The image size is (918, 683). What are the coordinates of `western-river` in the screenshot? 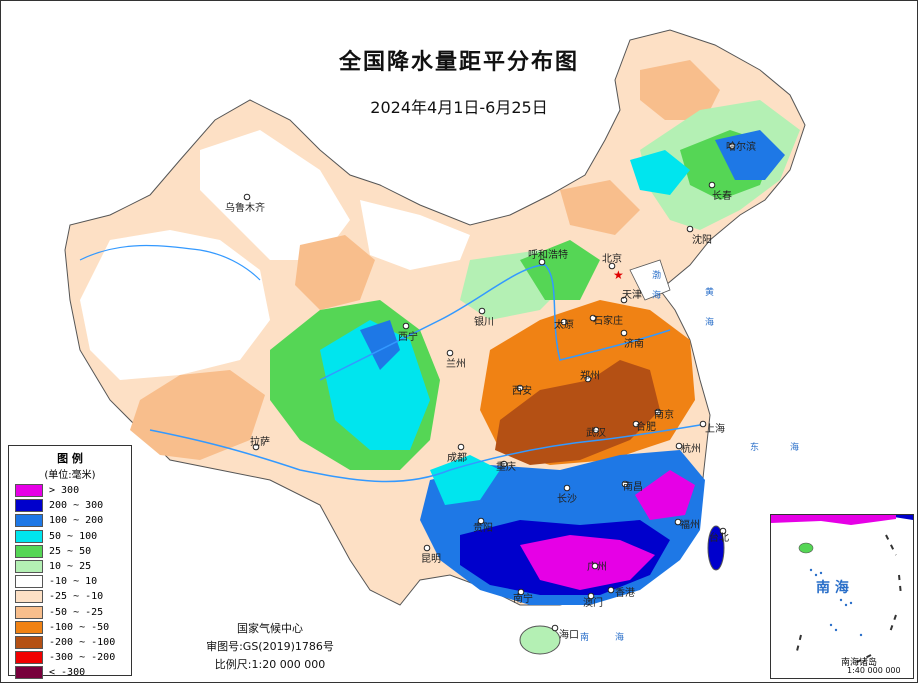 It's located at (170, 262).